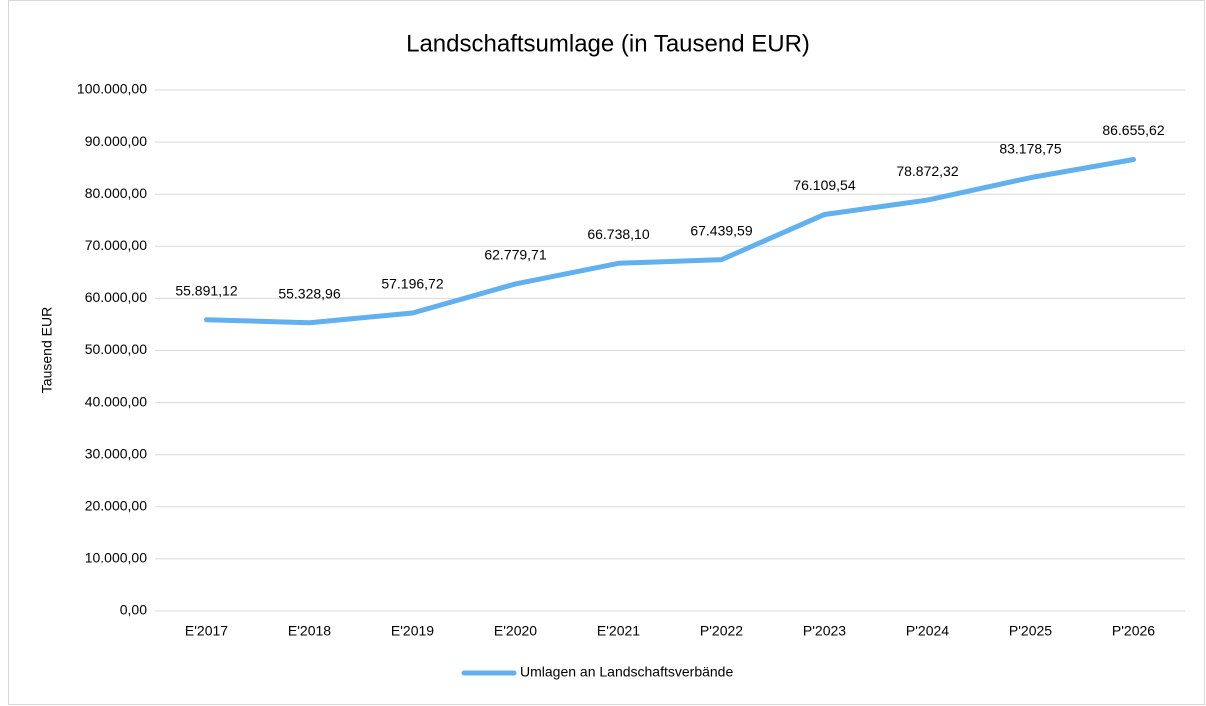 Image resolution: width=1206 pixels, height=706 pixels. Describe the element at coordinates (927, 171) in the screenshot. I see `data-label: 78.872,32` at that location.